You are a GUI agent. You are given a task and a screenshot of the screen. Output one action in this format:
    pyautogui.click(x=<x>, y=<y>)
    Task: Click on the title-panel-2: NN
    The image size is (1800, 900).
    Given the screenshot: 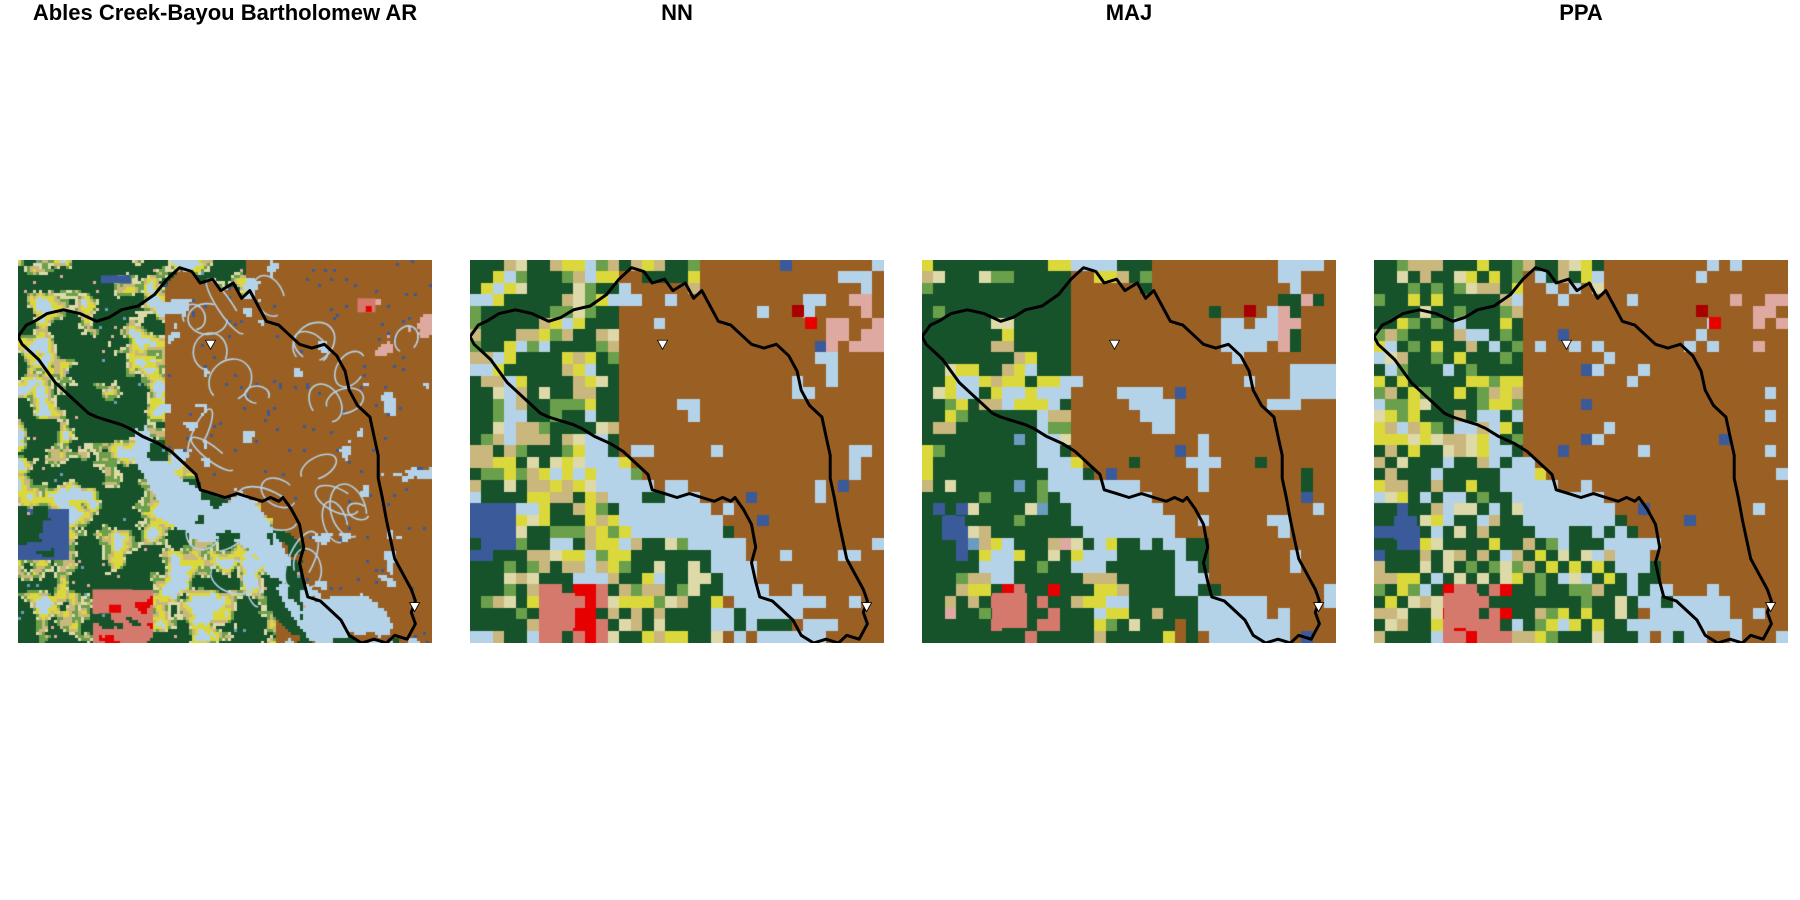 What is the action you would take?
    pyautogui.click(x=677, y=12)
    